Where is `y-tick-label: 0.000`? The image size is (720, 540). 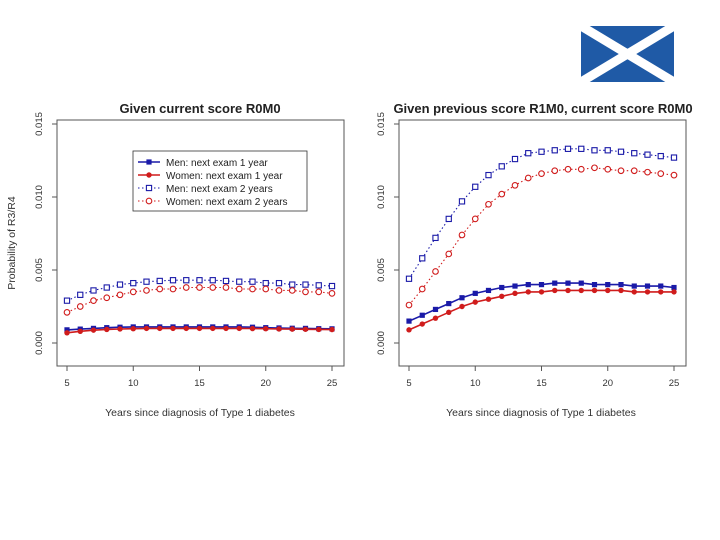
y-tick-label: 0.000 is located at coordinates (381, 343).